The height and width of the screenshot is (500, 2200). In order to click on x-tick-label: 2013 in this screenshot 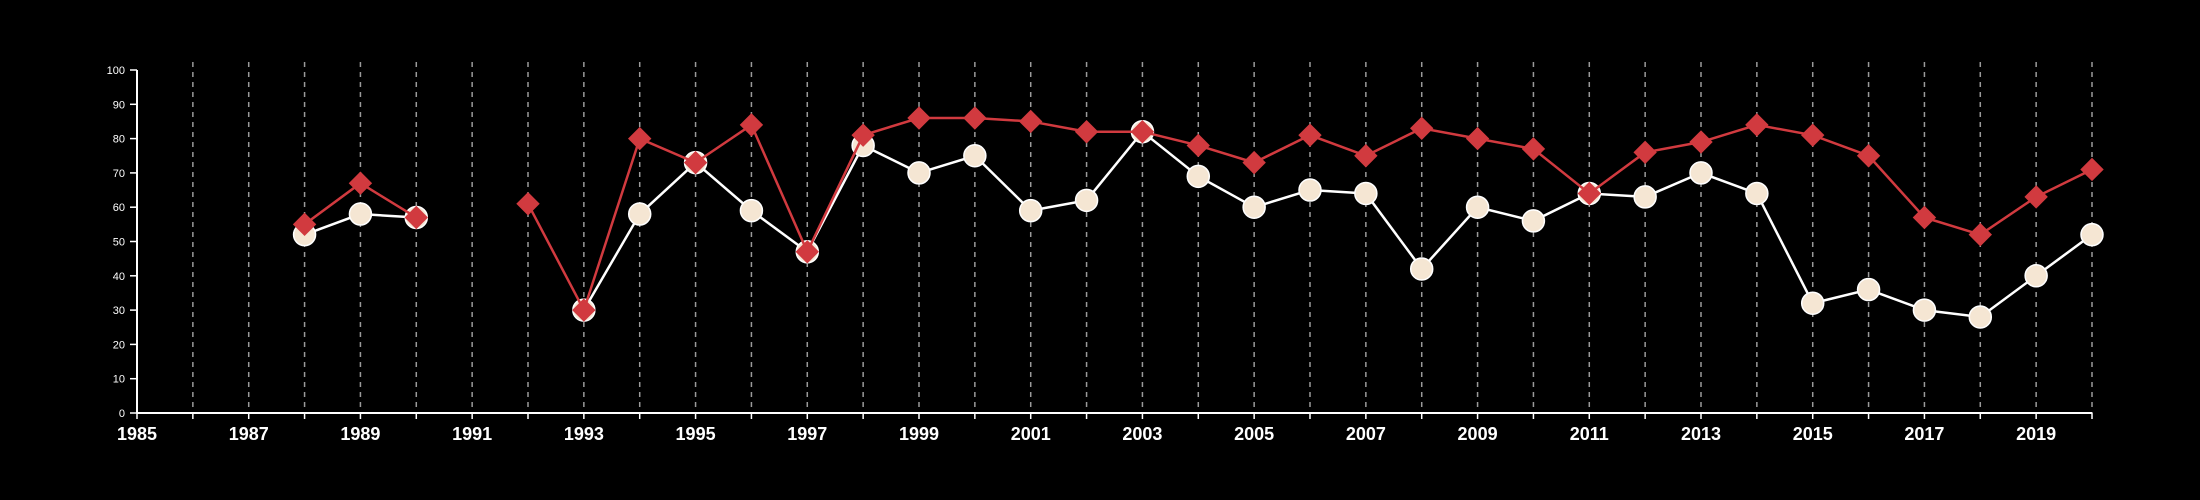, I will do `click(1701, 434)`.